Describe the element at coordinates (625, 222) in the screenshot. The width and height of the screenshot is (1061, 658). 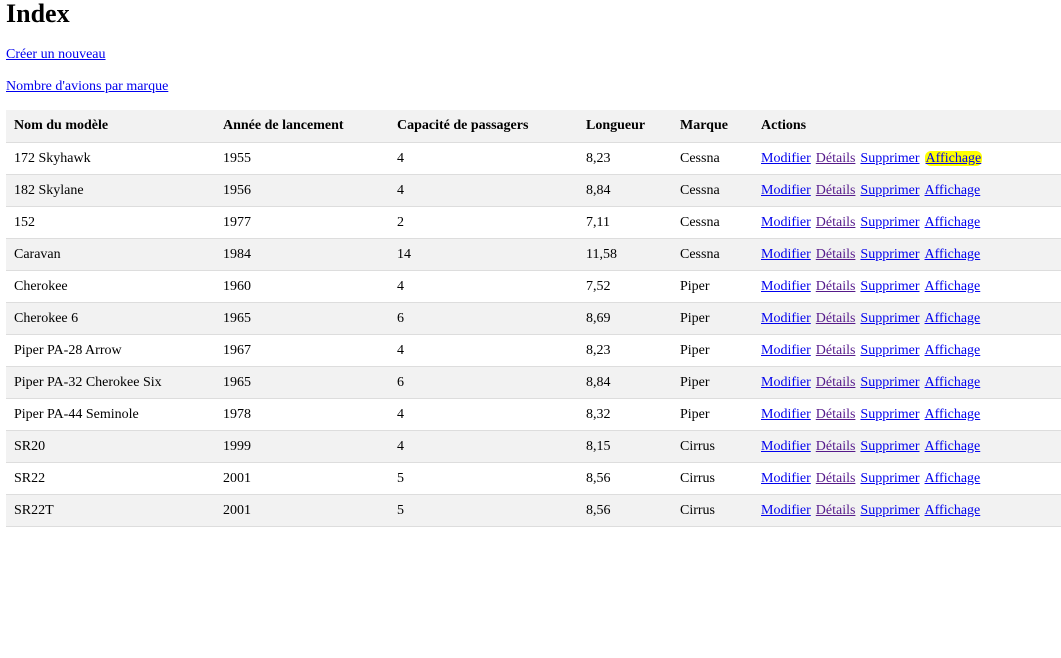
I see `cell-length: 7,11` at that location.